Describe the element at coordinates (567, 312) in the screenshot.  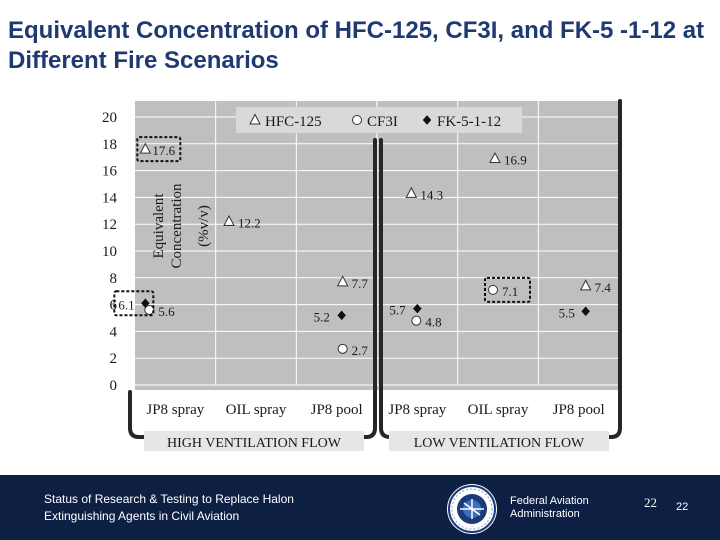
I see `data-label: 5.5` at that location.